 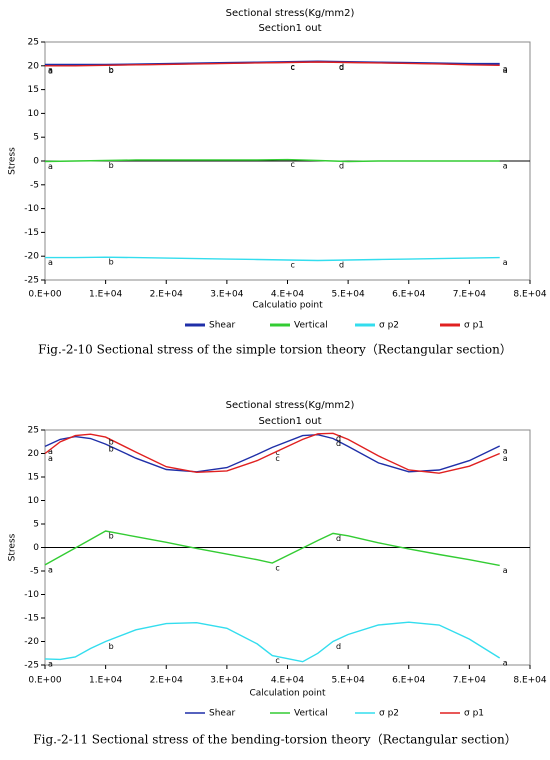 I want to click on x-axis-label: Calculatio point, so click(x=287, y=306).